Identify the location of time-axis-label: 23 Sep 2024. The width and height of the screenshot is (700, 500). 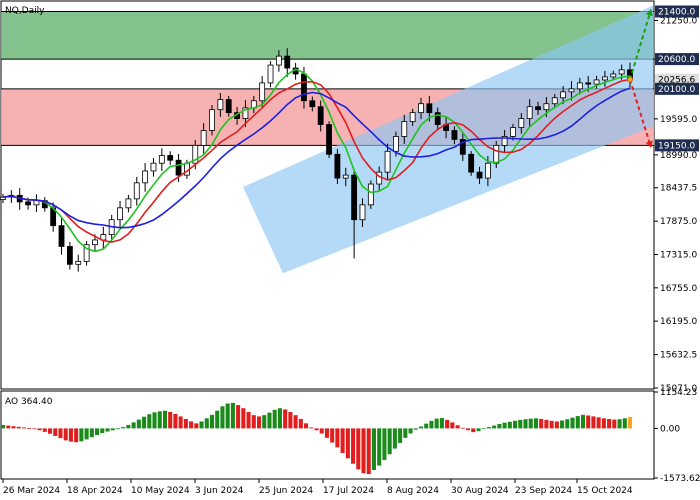
(543, 491).